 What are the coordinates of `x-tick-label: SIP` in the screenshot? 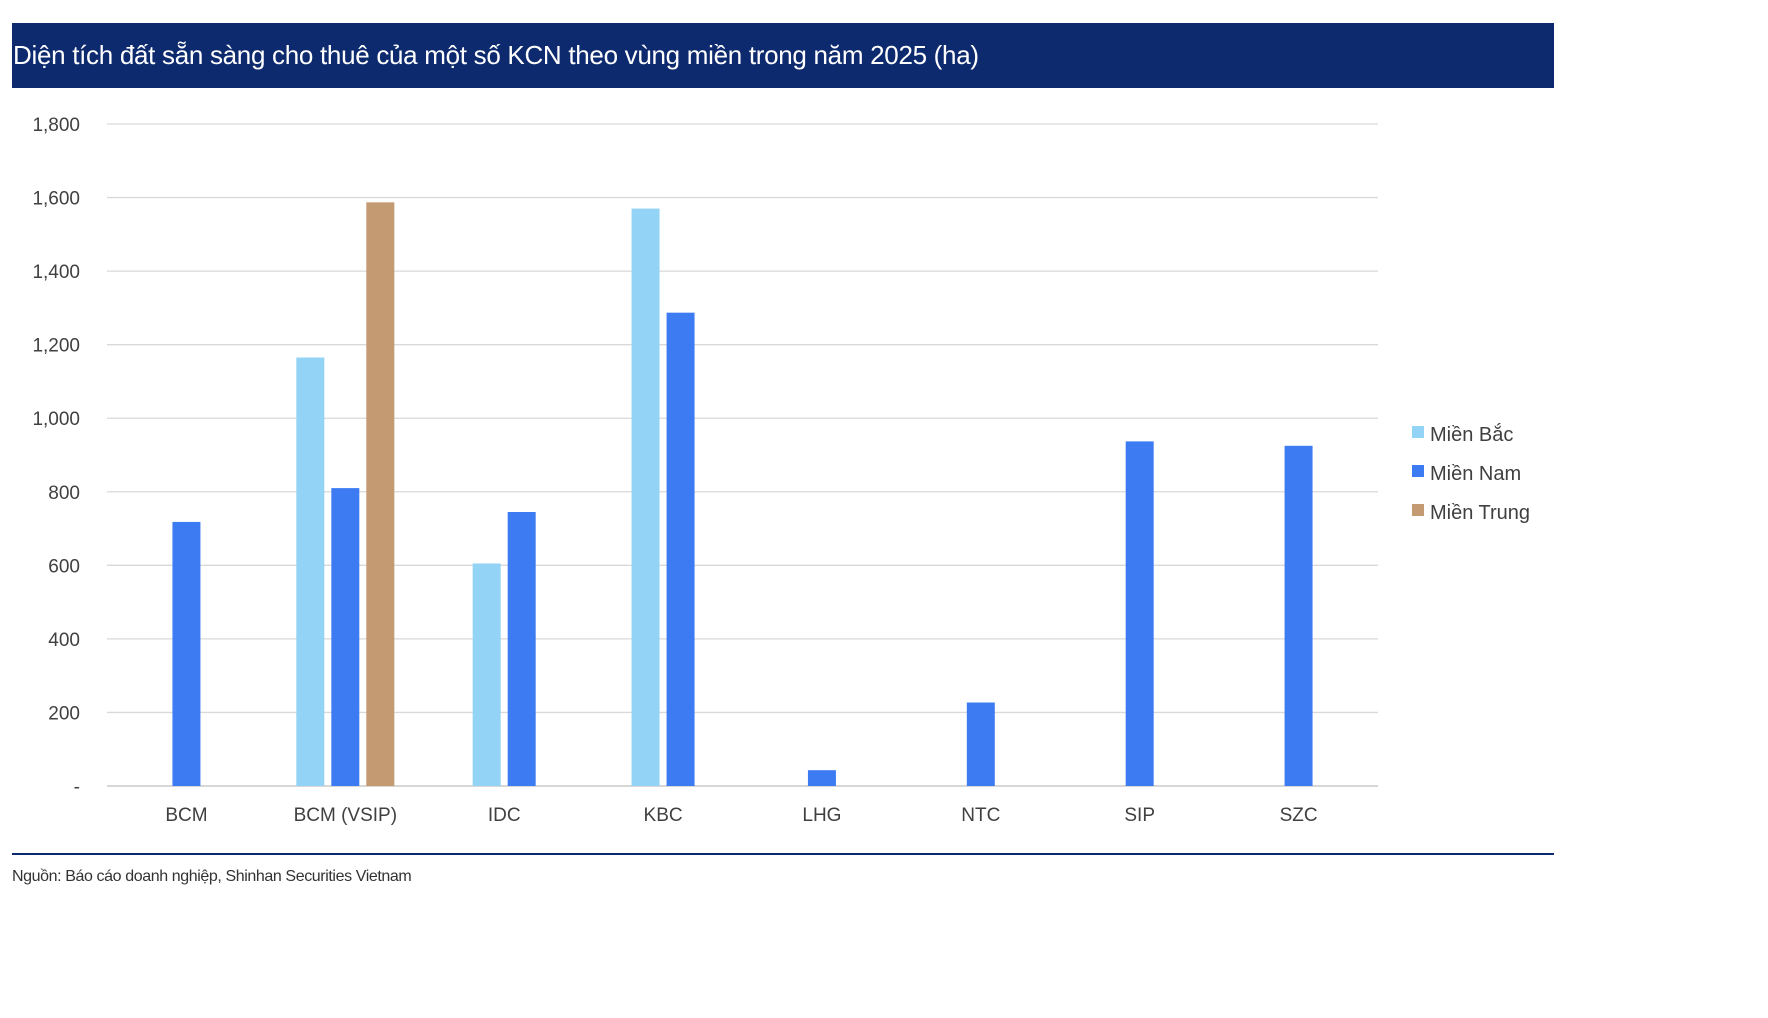 It's located at (1139, 815).